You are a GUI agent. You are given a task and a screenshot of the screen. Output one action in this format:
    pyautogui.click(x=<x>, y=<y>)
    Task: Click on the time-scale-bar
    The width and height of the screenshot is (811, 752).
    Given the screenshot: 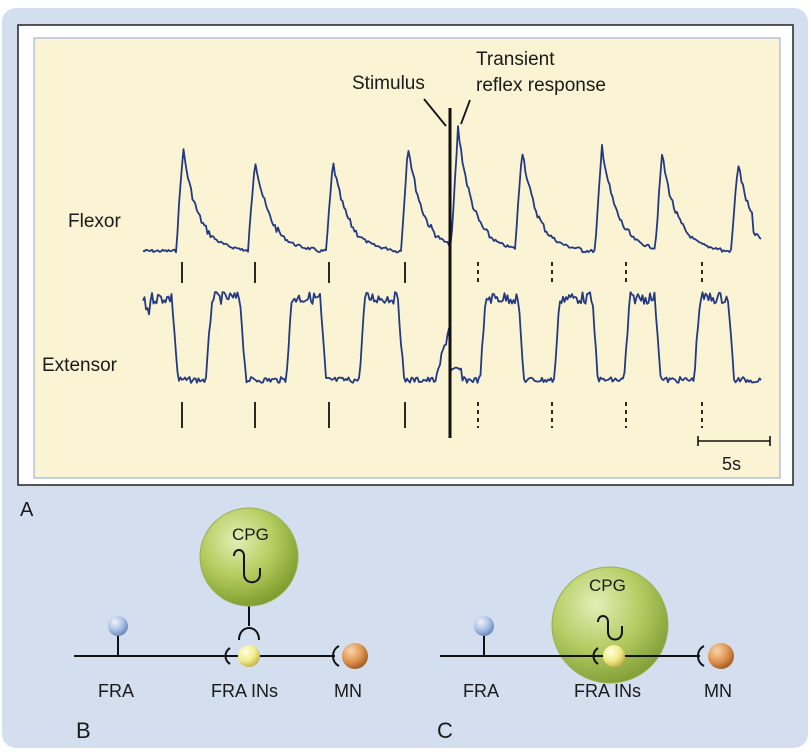 What is the action you would take?
    pyautogui.click(x=734, y=441)
    